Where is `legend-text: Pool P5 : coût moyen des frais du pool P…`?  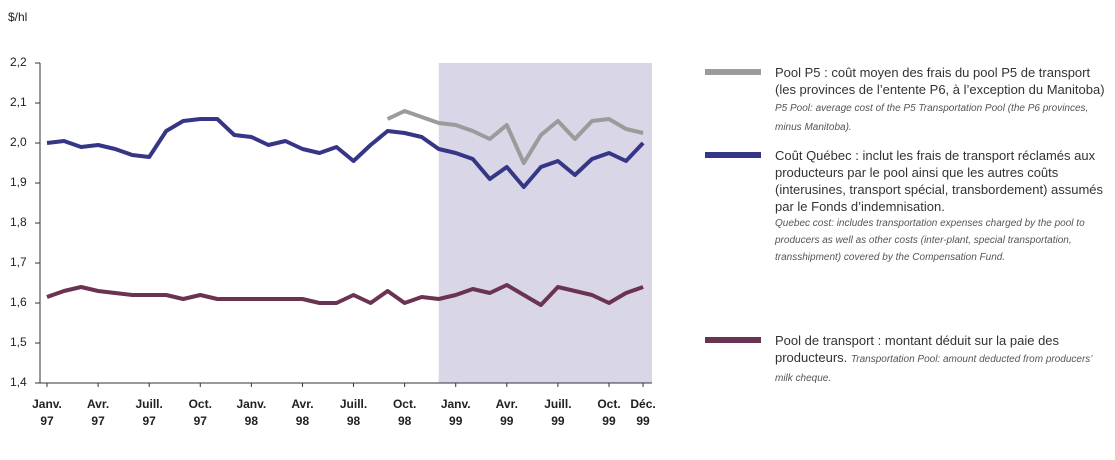 legend-text: Pool P5 : coût moyen des frais du pool P… is located at coordinates (940, 100).